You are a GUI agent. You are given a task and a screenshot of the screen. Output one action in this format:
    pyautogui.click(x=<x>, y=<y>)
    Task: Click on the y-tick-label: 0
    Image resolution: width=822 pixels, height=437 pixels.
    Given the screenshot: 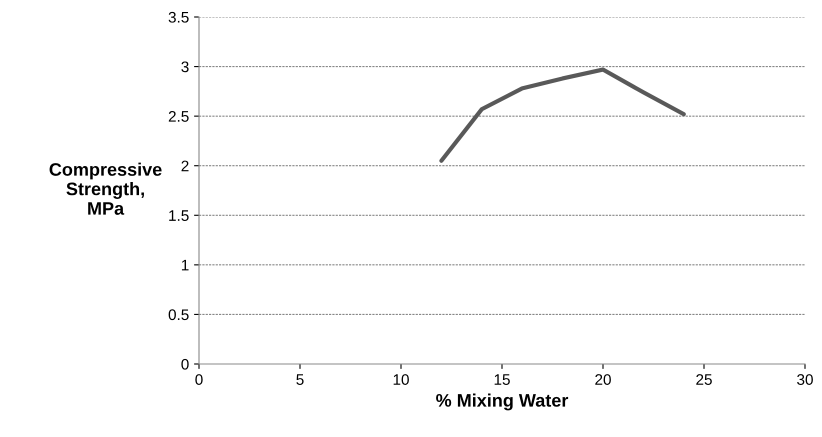 What is the action you would take?
    pyautogui.click(x=185, y=364)
    